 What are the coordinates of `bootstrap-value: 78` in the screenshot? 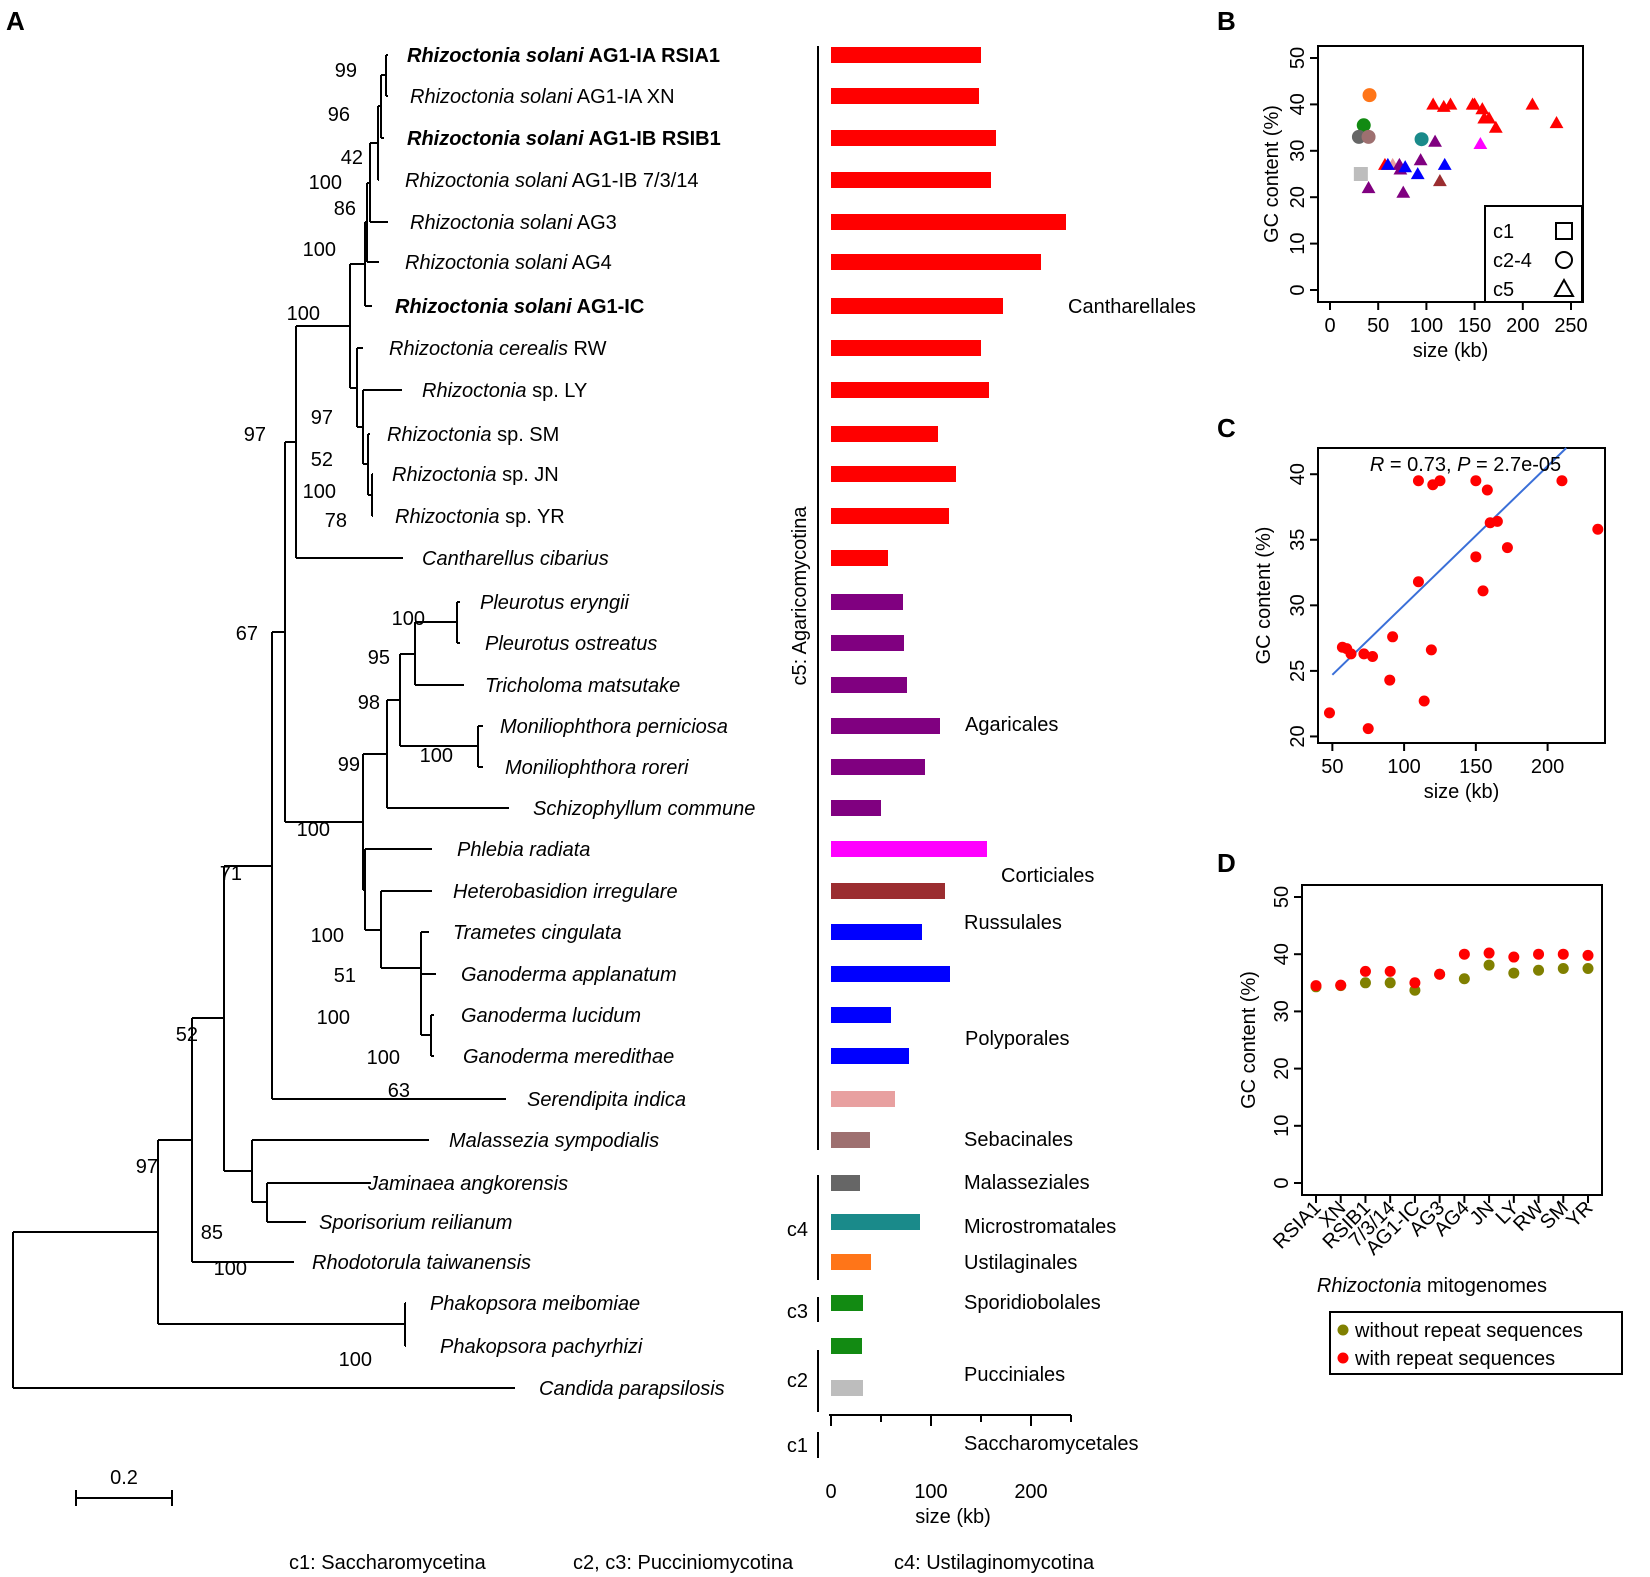 It's located at (336, 521).